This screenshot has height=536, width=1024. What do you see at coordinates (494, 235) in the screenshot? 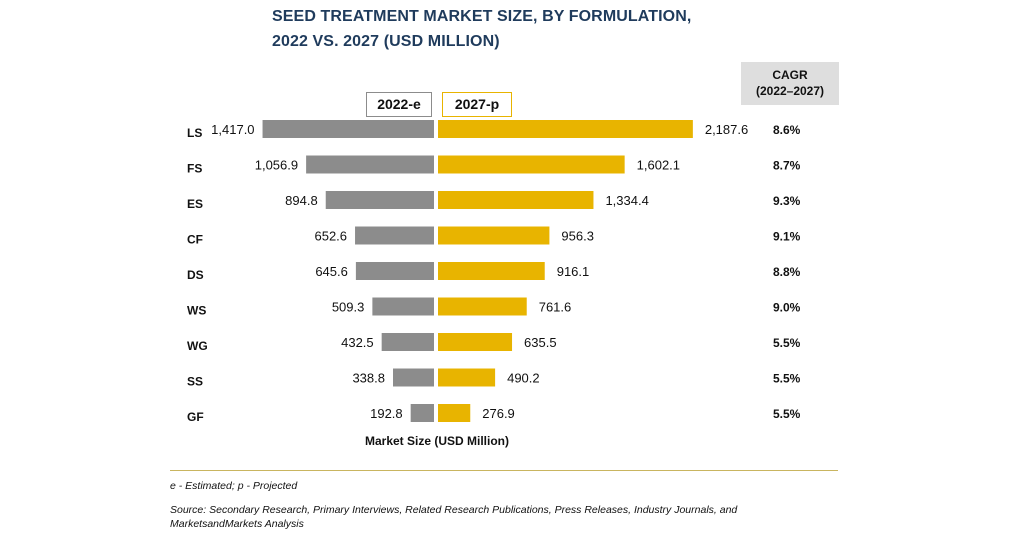
I see `bar-2027-cf` at bounding box center [494, 235].